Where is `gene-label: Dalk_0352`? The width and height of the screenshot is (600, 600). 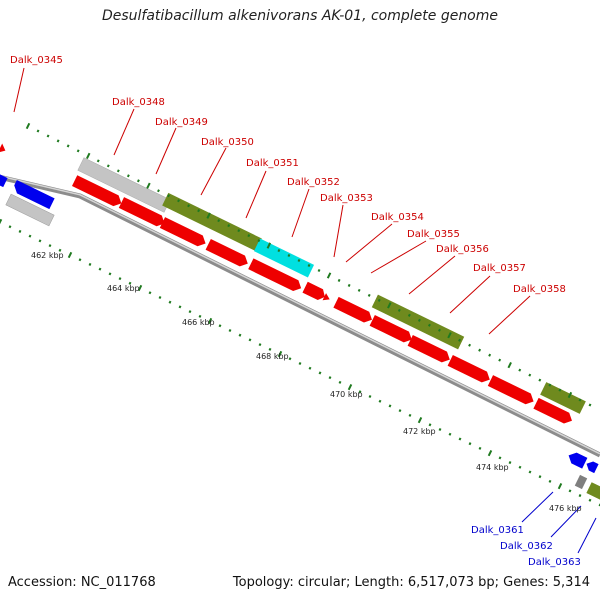 gene-label: Dalk_0352 is located at coordinates (313, 182).